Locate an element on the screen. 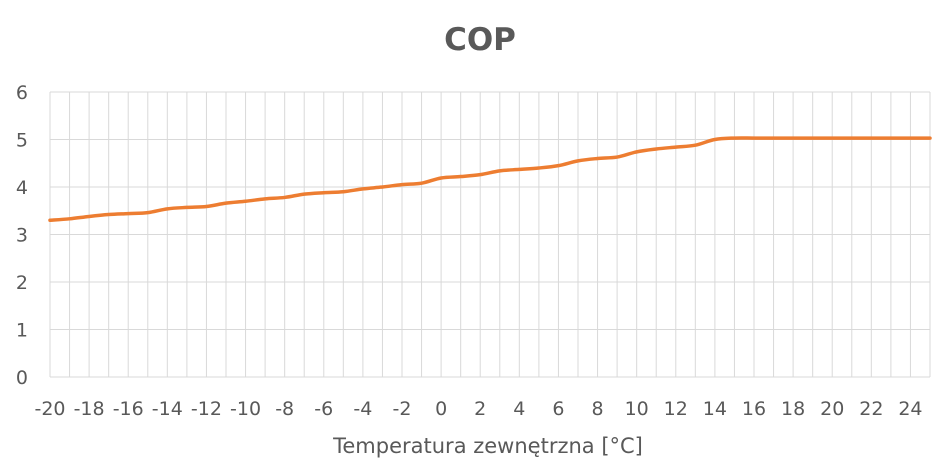 The height and width of the screenshot is (473, 952). x-tick-label: 20 is located at coordinates (832, 409).